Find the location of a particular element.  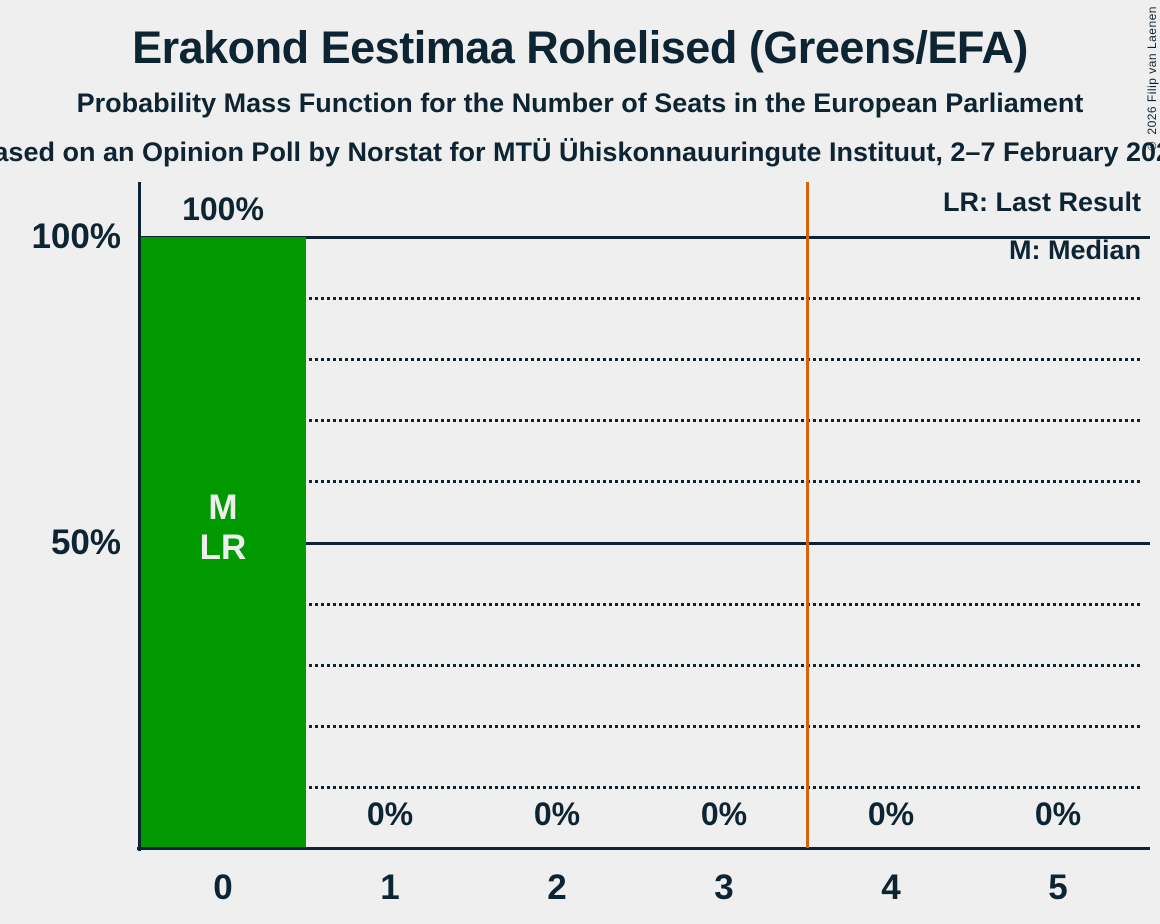

gridline-20pct is located at coordinates (640, 726).